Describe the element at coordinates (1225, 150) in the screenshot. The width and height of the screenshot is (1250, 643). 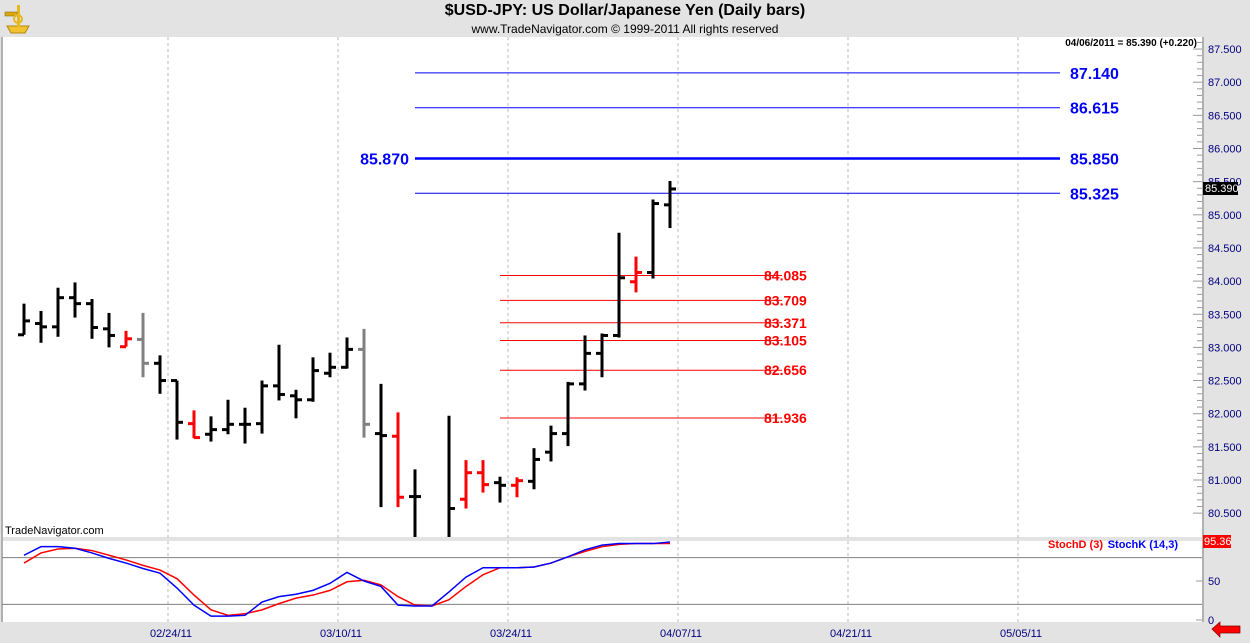
I see `price-tick-label: 86.000` at that location.